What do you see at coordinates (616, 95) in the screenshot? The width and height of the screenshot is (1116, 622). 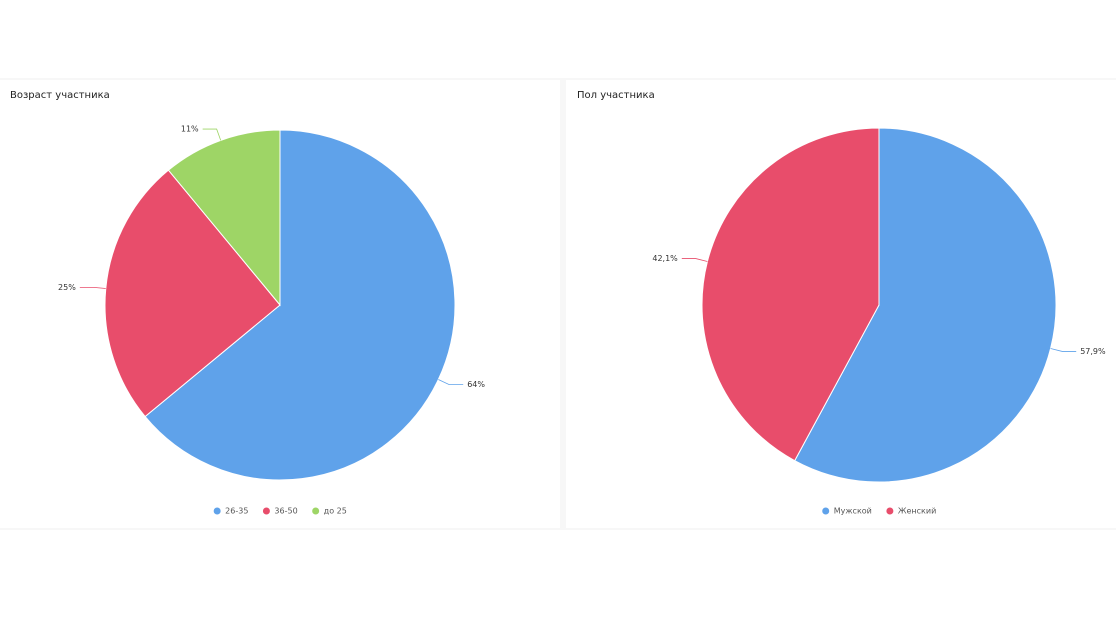 I see `chart-title: Пол участника` at bounding box center [616, 95].